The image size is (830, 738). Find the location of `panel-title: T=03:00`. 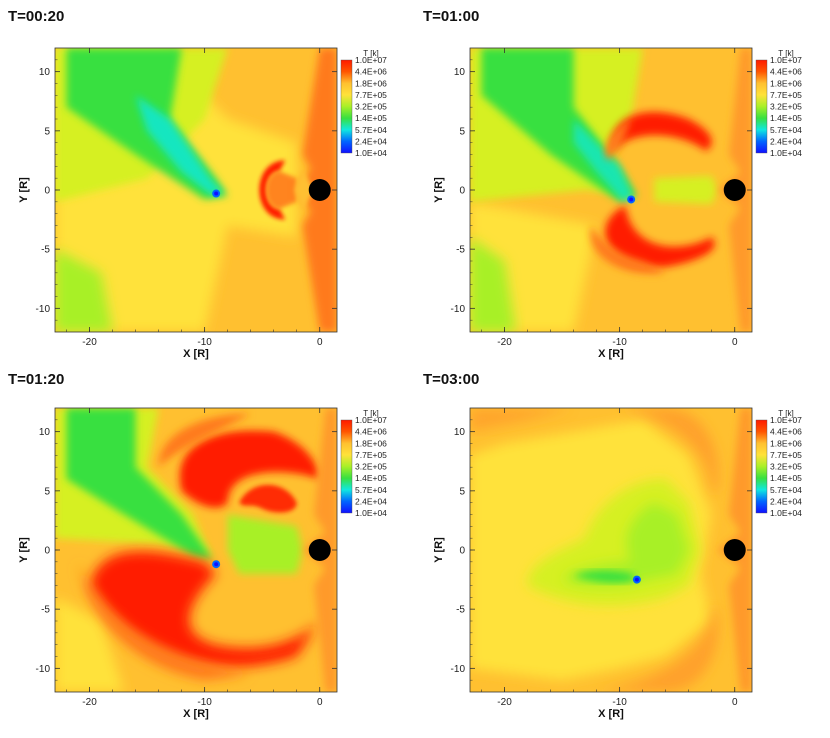

panel-title: T=03:00 is located at coordinates (451, 379).